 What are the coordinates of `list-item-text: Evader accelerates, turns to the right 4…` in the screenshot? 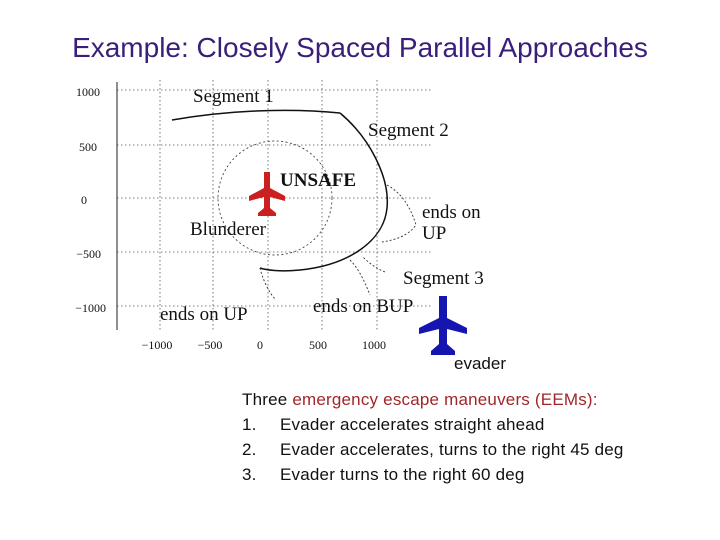 It's located at (452, 449).